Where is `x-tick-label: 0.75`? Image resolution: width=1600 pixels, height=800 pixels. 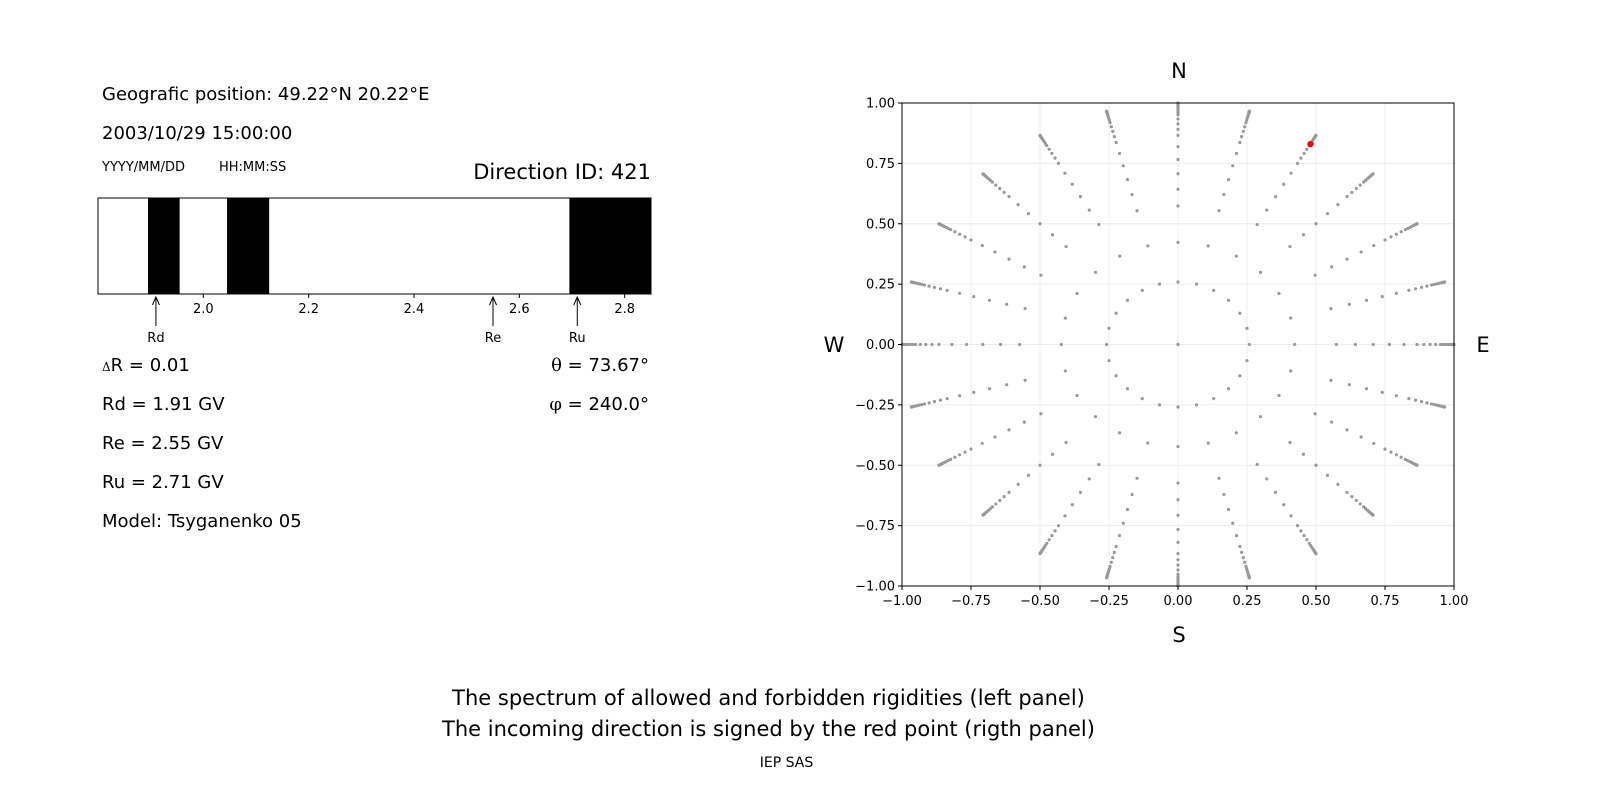 x-tick-label: 0.75 is located at coordinates (1385, 601).